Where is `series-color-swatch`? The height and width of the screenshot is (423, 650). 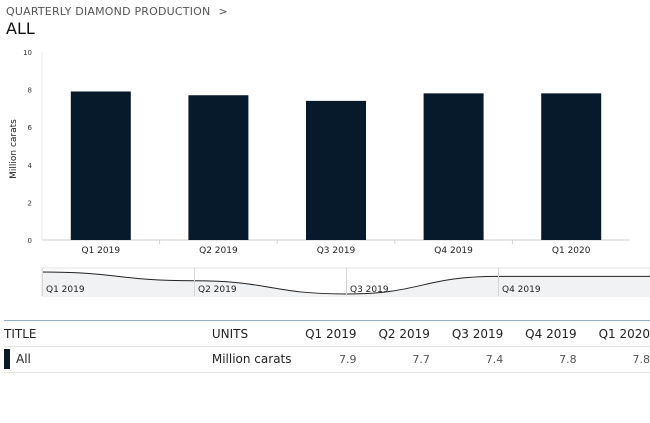 series-color-swatch is located at coordinates (7, 359).